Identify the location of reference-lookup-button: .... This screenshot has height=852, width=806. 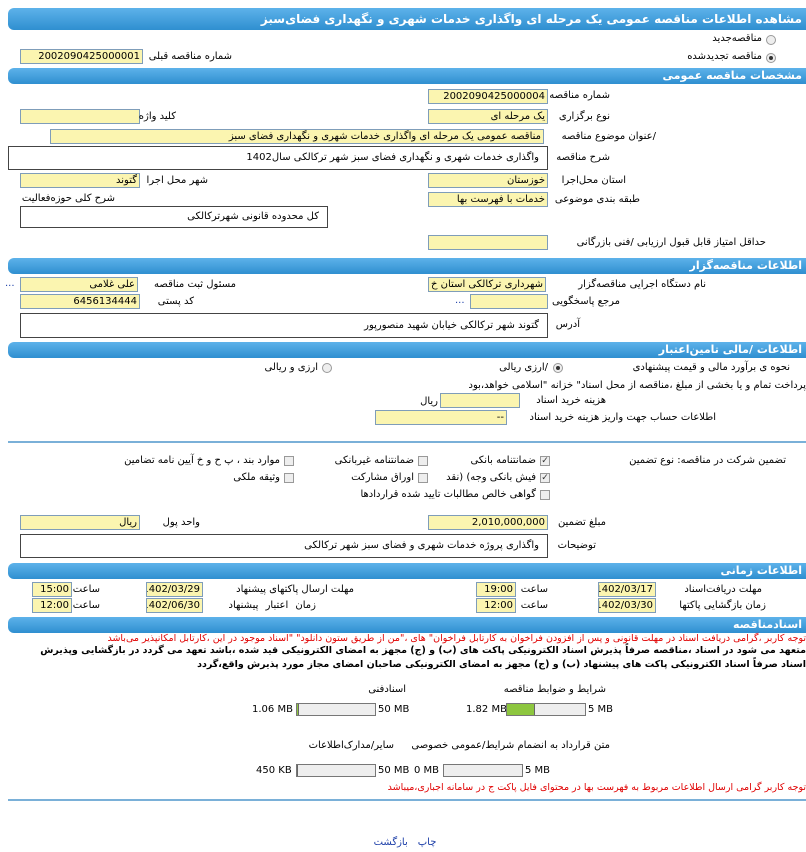
(460, 300).